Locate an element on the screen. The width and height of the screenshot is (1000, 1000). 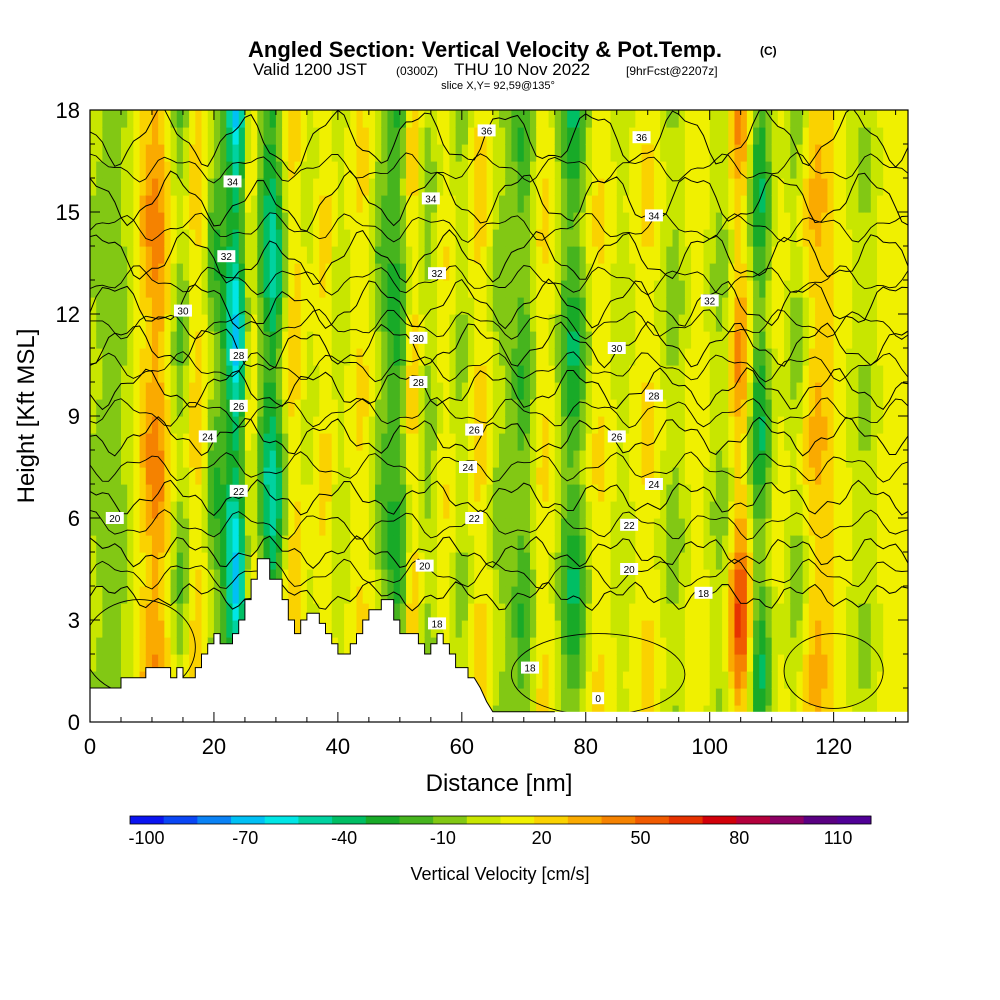
svg-text: 36 is located at coordinates (487, 131).